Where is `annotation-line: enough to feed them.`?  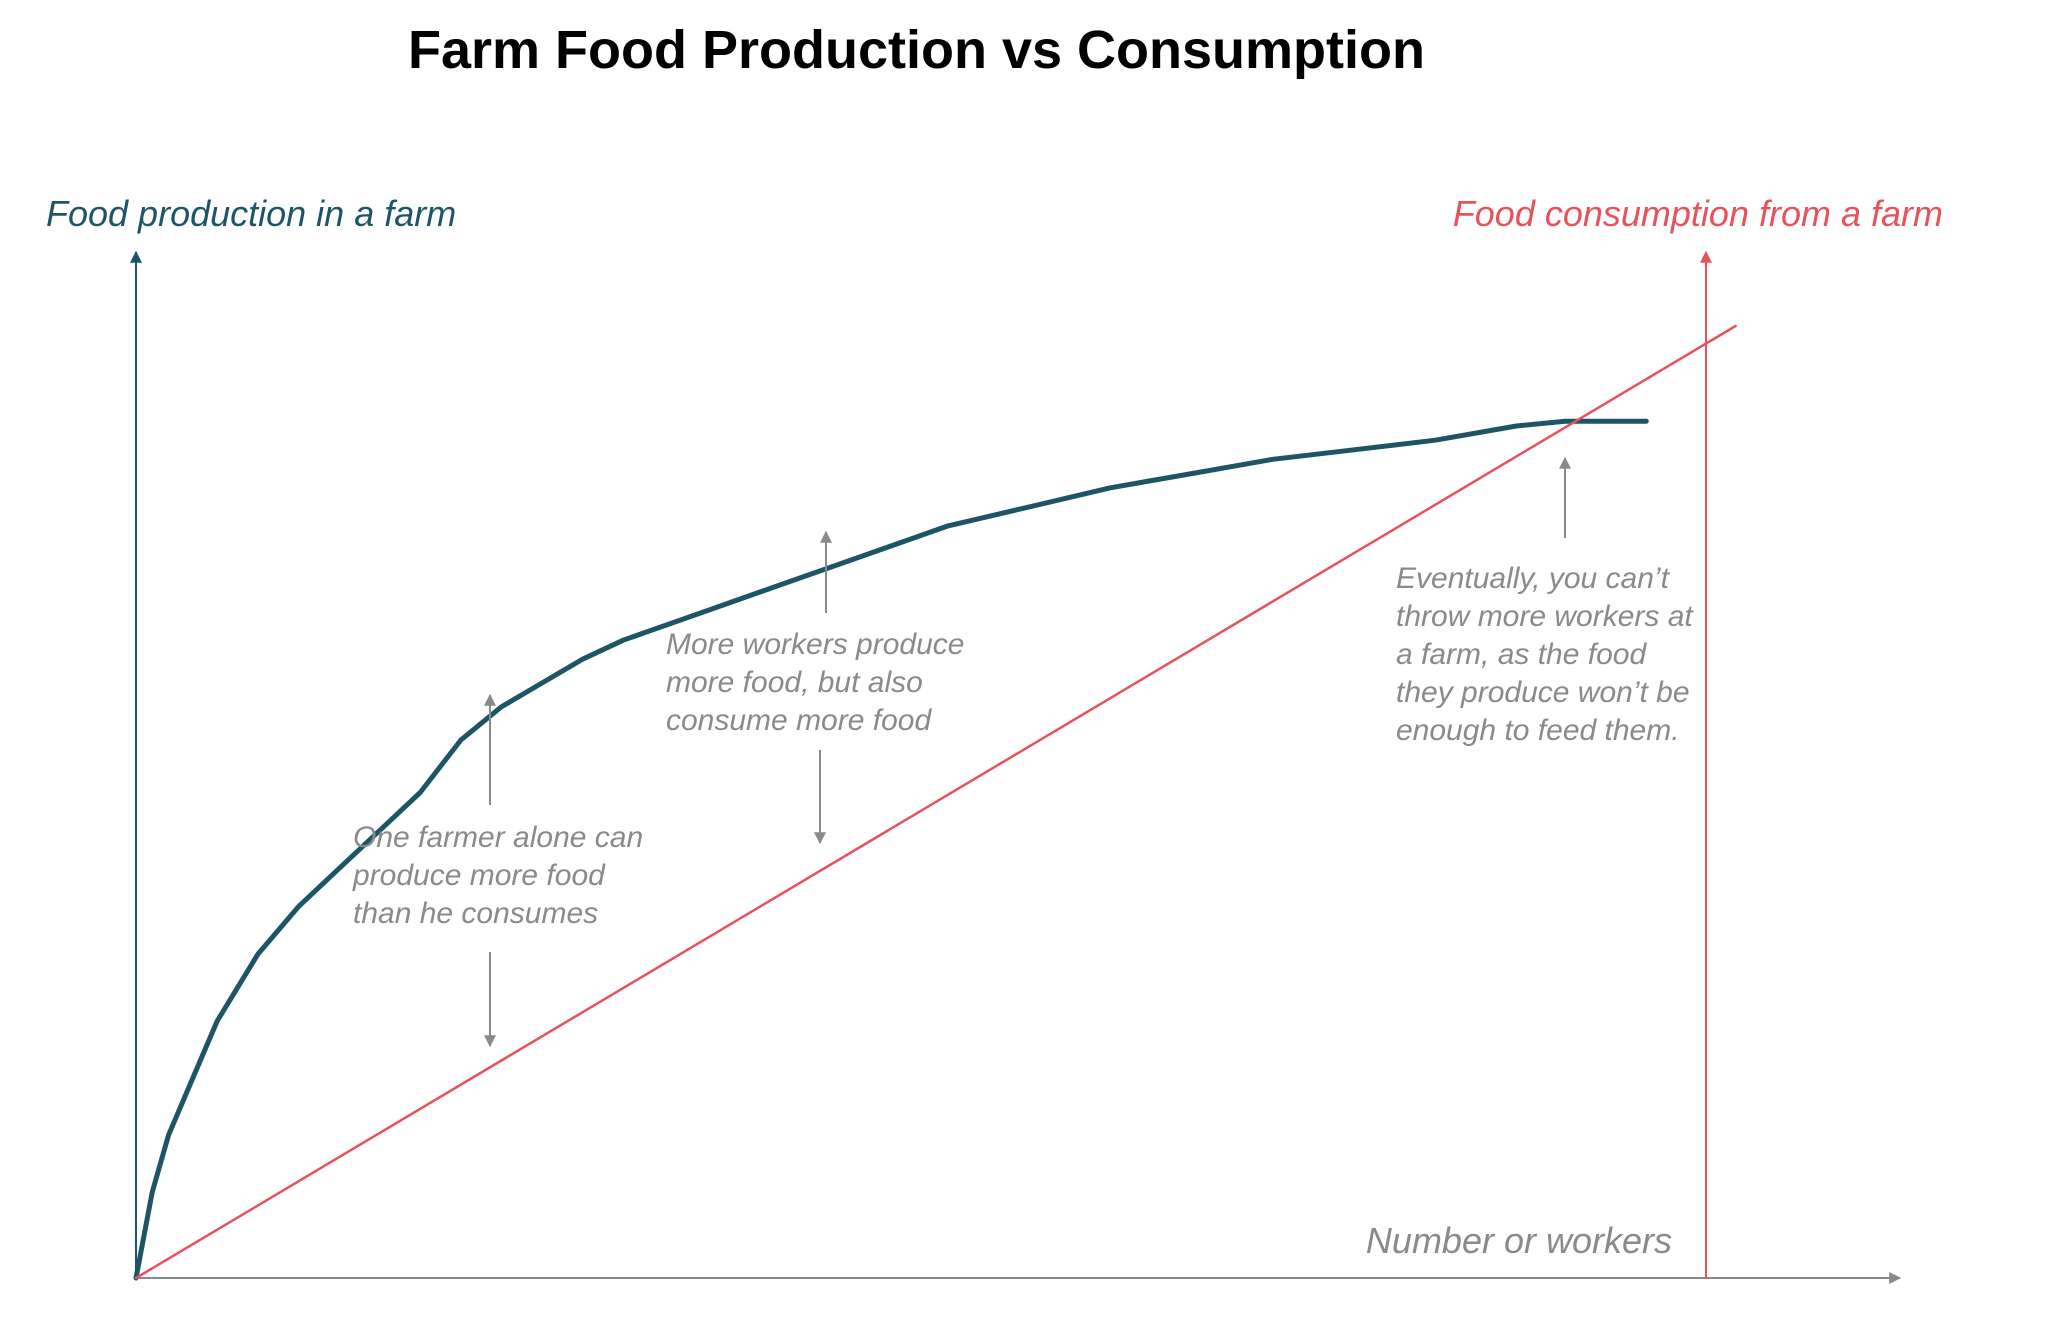 annotation-line: enough to feed them. is located at coordinates (1538, 730).